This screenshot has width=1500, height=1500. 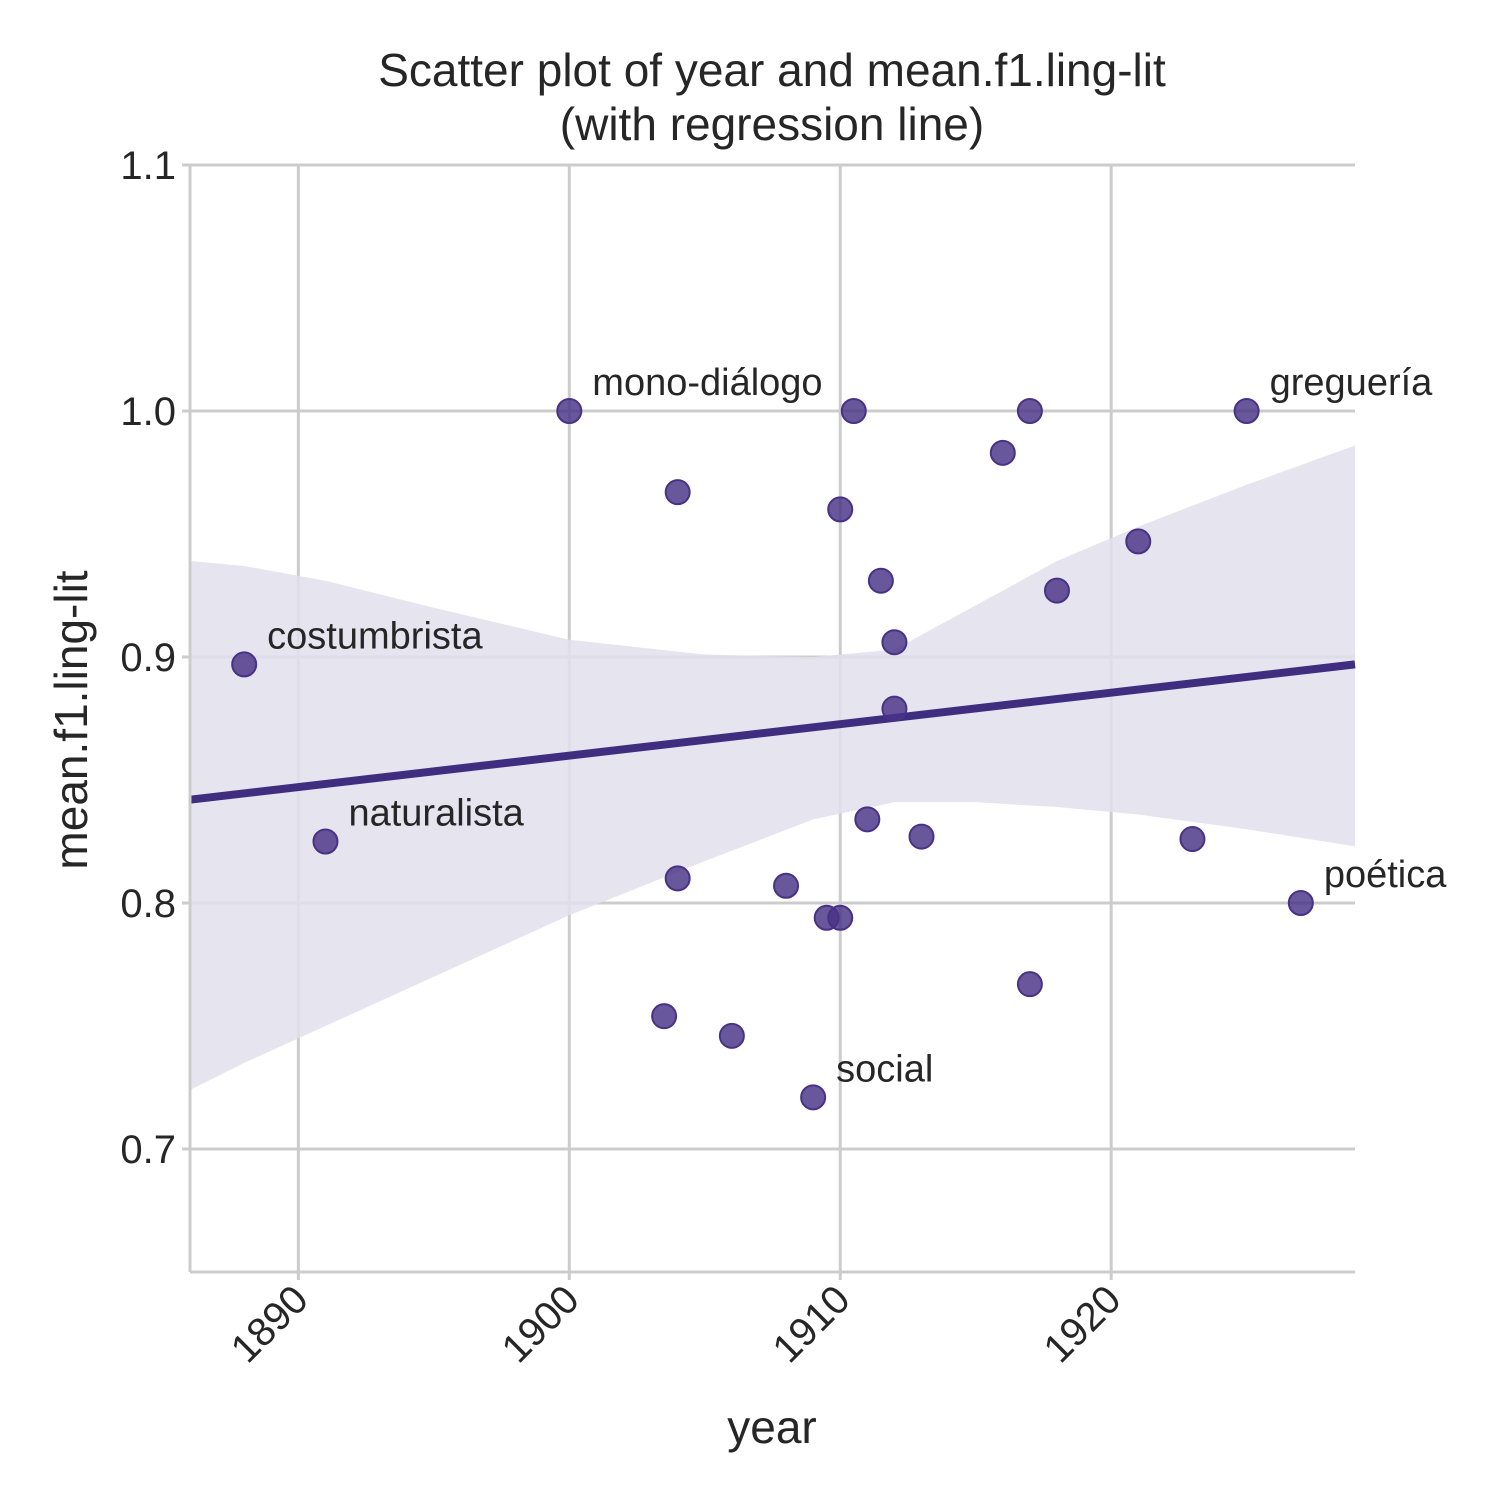 What do you see at coordinates (1352, 383) in the screenshot?
I see `point-annotation: greguería` at bounding box center [1352, 383].